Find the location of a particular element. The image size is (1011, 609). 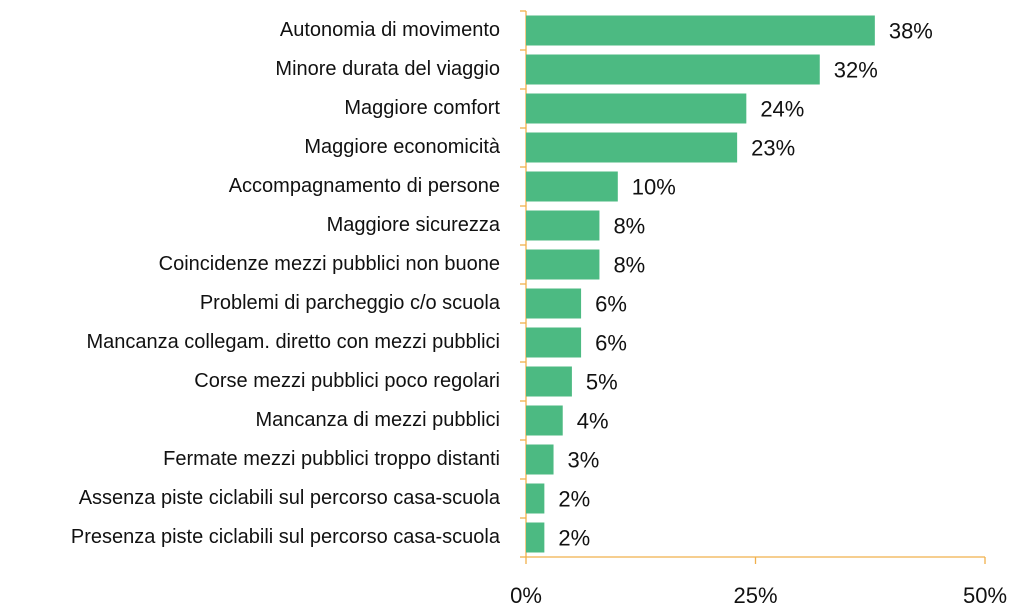

value-label: 10% is located at coordinates (654, 186).